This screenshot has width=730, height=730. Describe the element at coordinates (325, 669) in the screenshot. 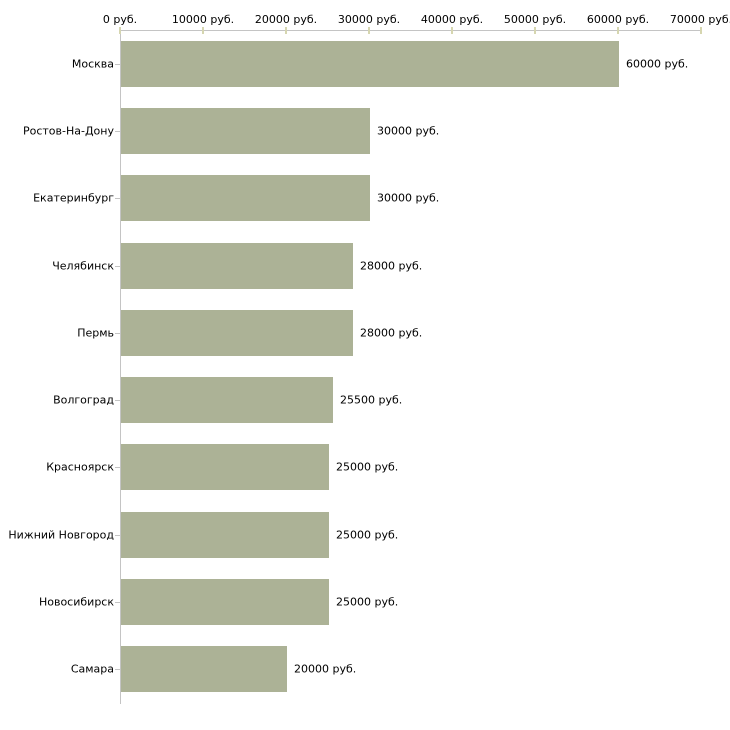

I see `value-label: 20000 руб.` at that location.